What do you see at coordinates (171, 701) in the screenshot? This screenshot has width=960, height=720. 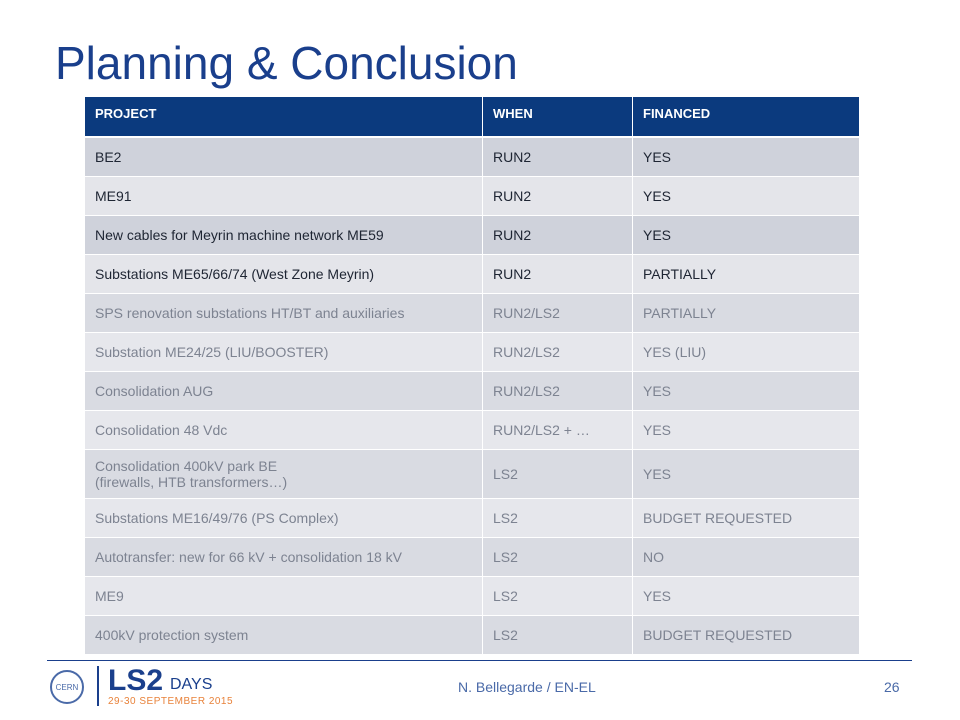 I see `event-date: 29-30 SEPTEMBER 2015` at bounding box center [171, 701].